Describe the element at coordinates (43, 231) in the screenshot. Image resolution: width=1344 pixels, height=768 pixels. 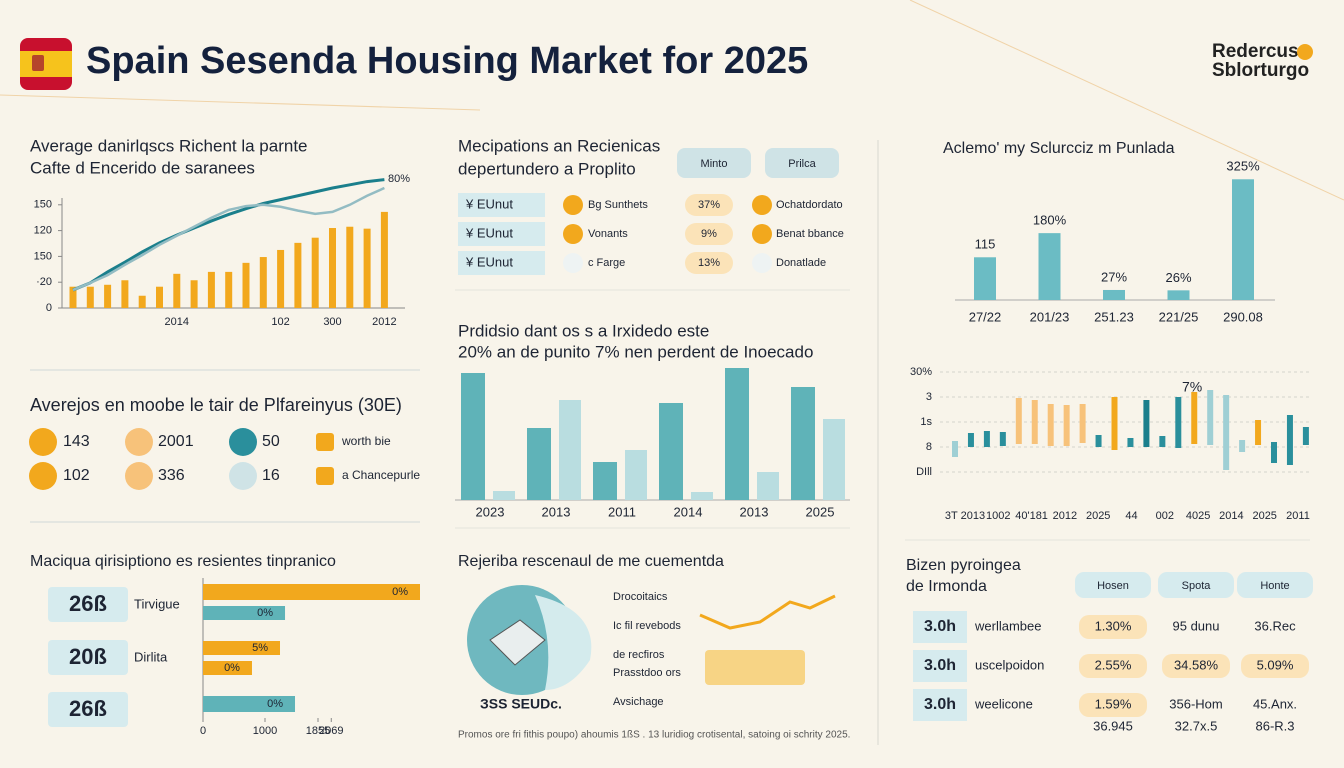
I see `y-tick-label: 120` at that location.